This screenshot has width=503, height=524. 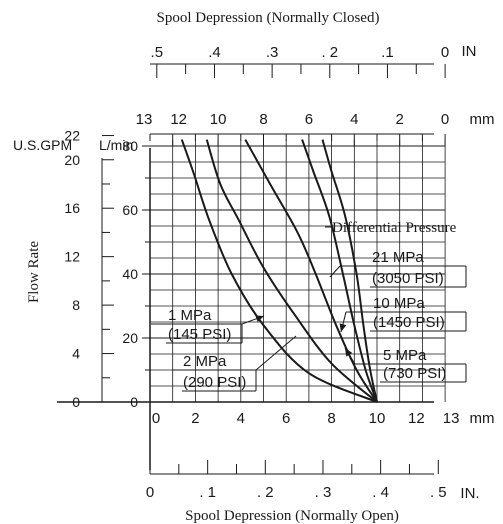 What do you see at coordinates (89, 269) in the screenshot?
I see `gpm-scale: 22 20 16 12 8 4 0` at bounding box center [89, 269].